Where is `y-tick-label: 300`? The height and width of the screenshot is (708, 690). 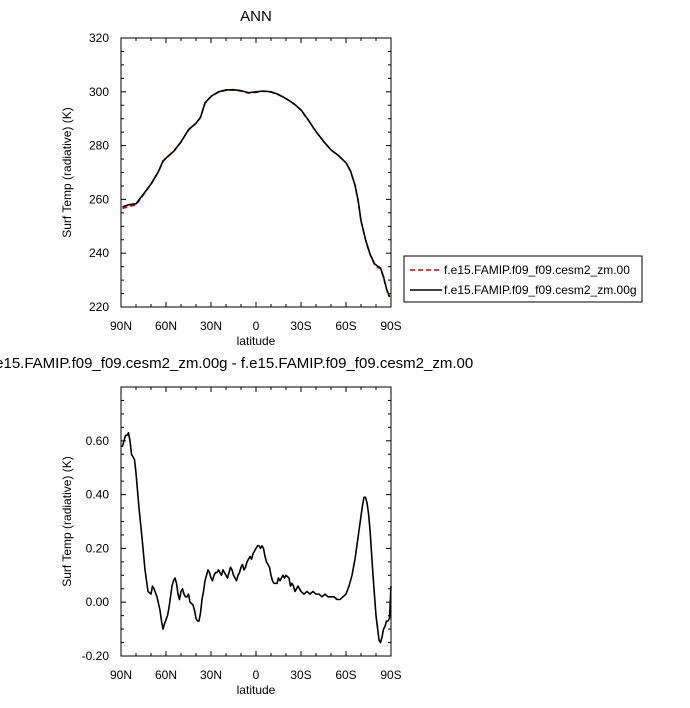 y-tick-label: 300 is located at coordinates (99, 92).